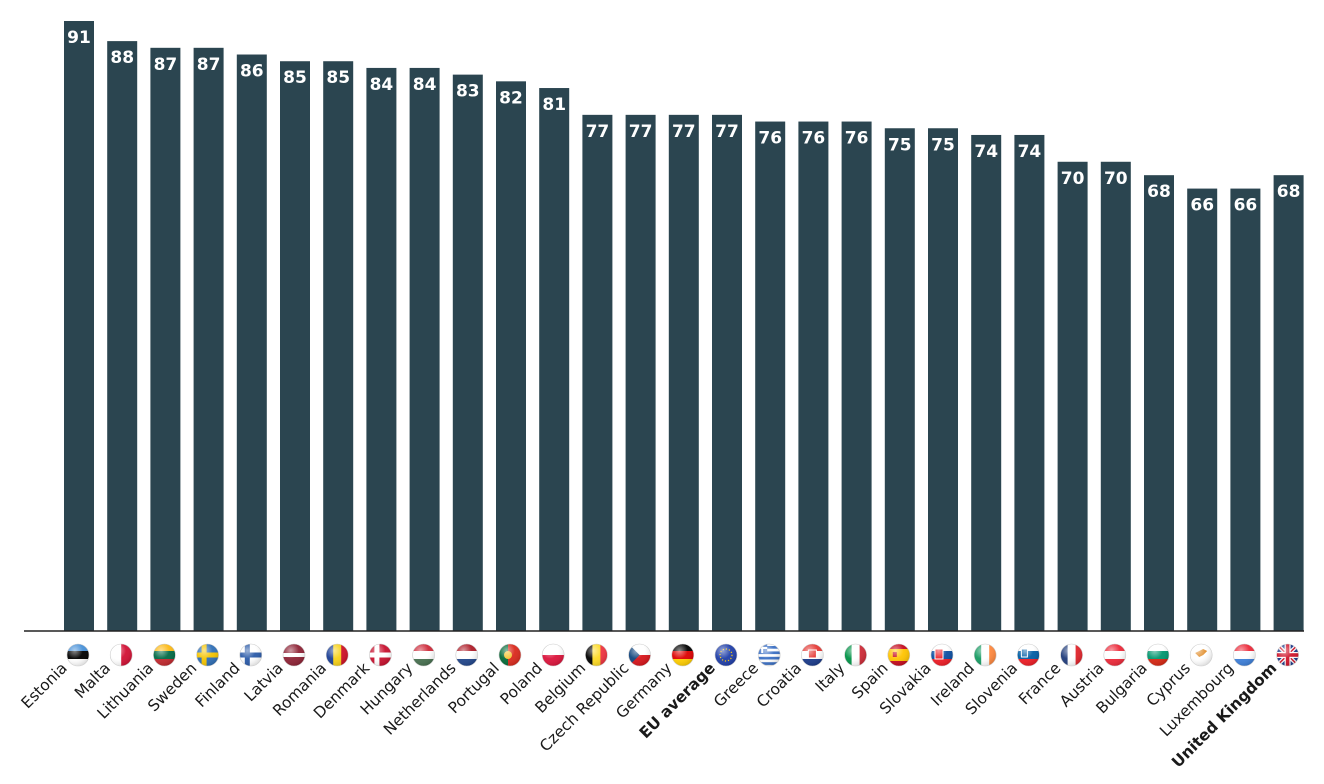 This screenshot has height=784, width=1324. What do you see at coordinates (208, 339) in the screenshot?
I see `bar-sweden` at bounding box center [208, 339].